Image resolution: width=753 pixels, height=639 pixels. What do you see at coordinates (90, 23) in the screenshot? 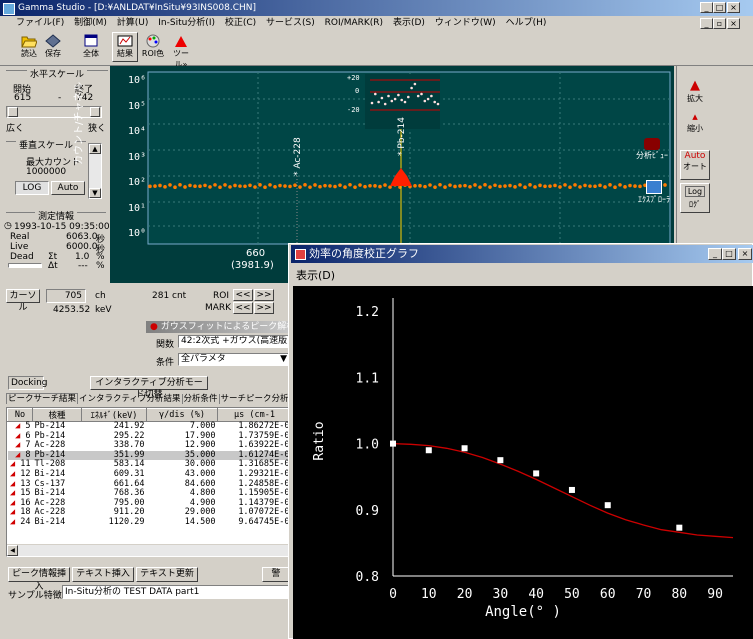
I see `menu-control: 制御(M)` at bounding box center [90, 23].